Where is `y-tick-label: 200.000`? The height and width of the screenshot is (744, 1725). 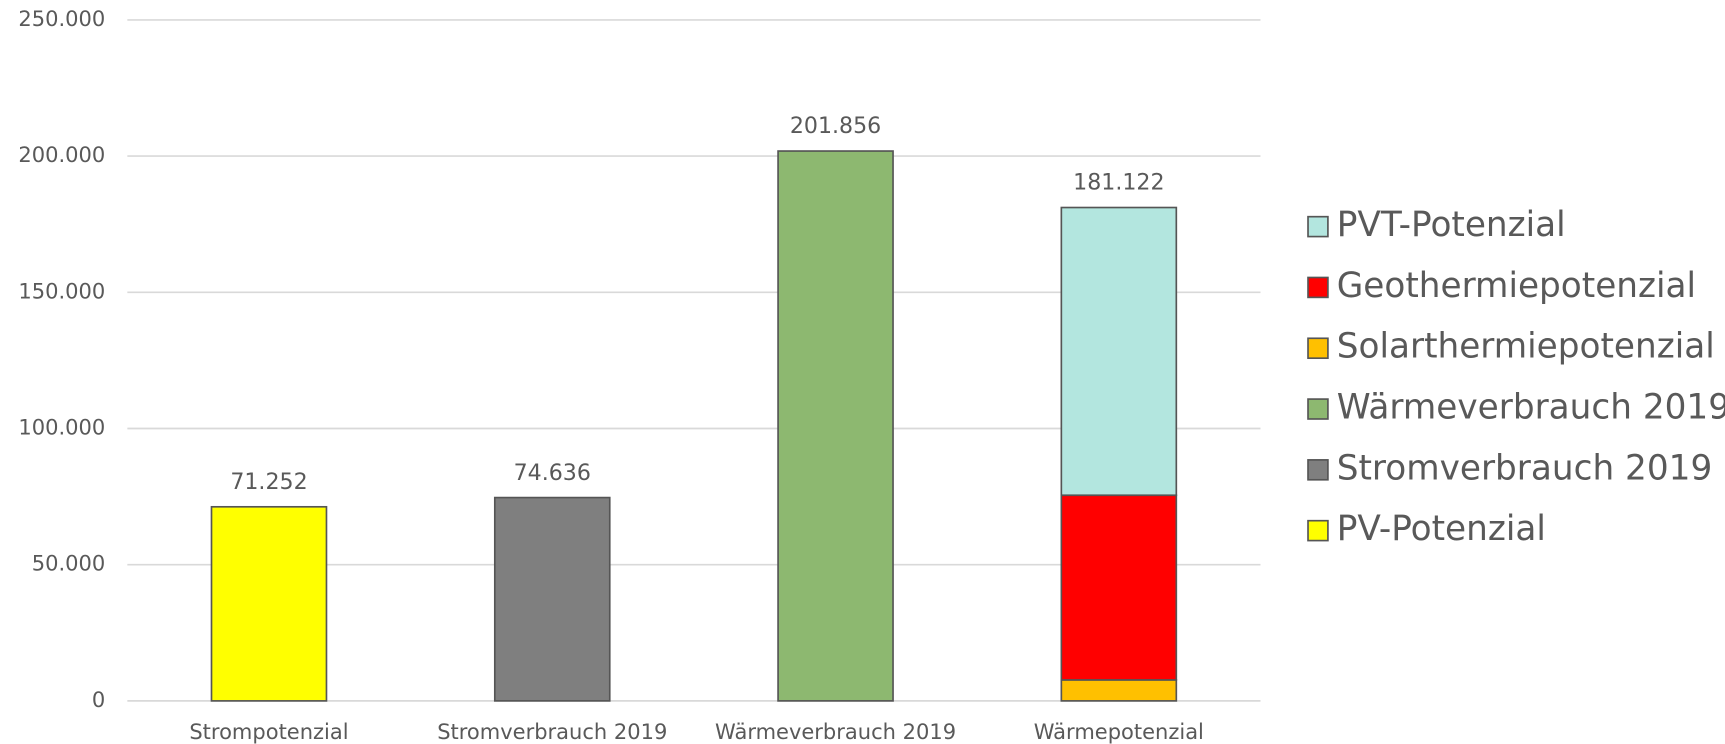 y-tick-label: 200.000 is located at coordinates (61, 155).